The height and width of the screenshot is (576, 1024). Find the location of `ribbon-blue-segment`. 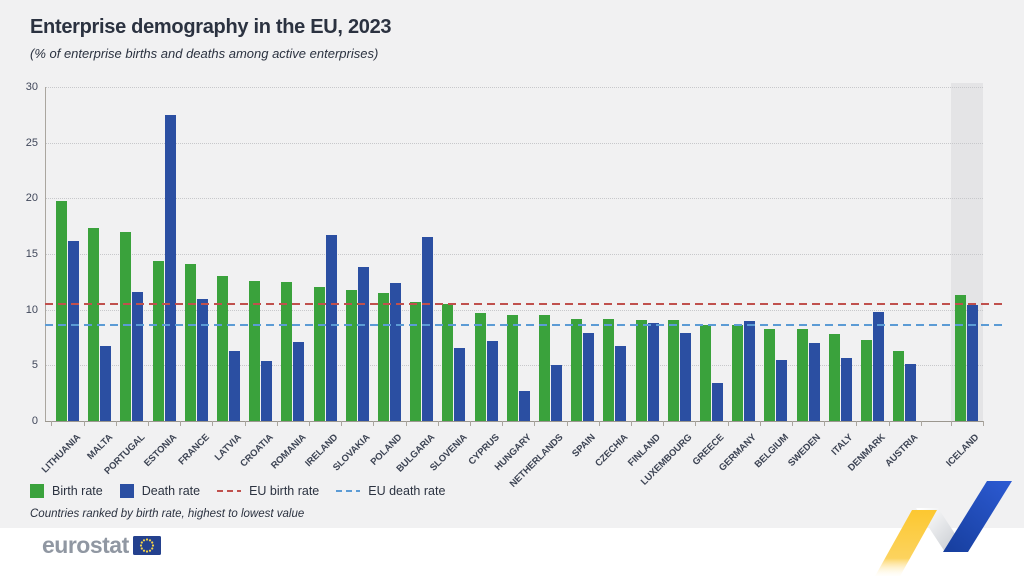

ribbon-blue-segment is located at coordinates (977, 516).